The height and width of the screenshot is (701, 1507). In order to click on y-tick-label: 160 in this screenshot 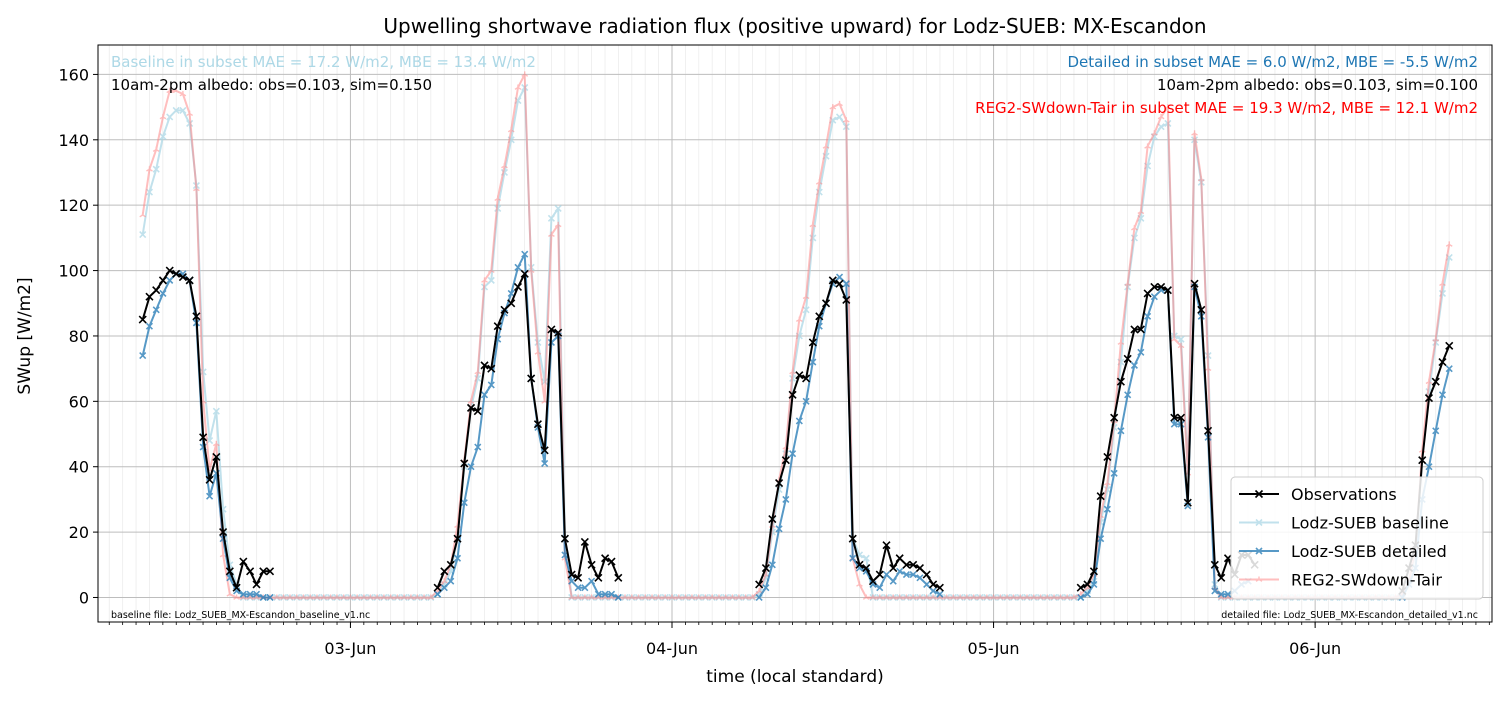, I will do `click(73, 74)`.